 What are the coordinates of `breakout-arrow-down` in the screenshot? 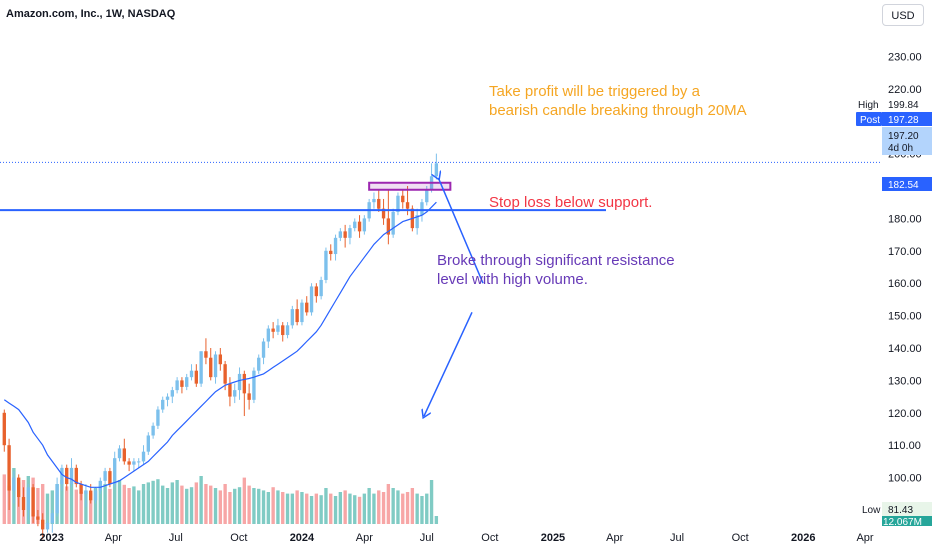 It's located at (448, 364).